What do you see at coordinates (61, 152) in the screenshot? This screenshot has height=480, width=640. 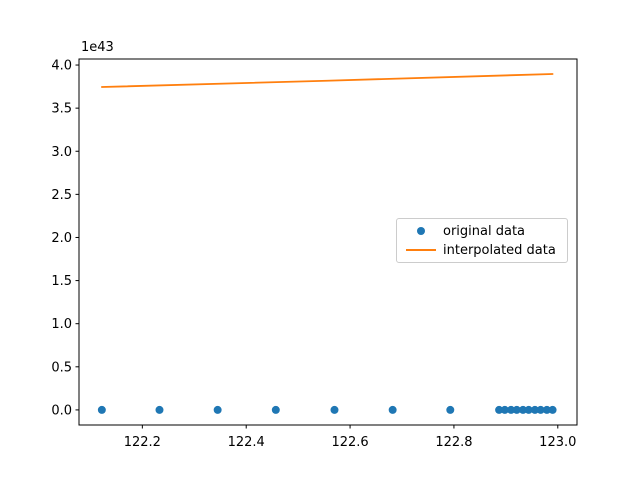 I see `y-tick-label: 3.0` at bounding box center [61, 152].